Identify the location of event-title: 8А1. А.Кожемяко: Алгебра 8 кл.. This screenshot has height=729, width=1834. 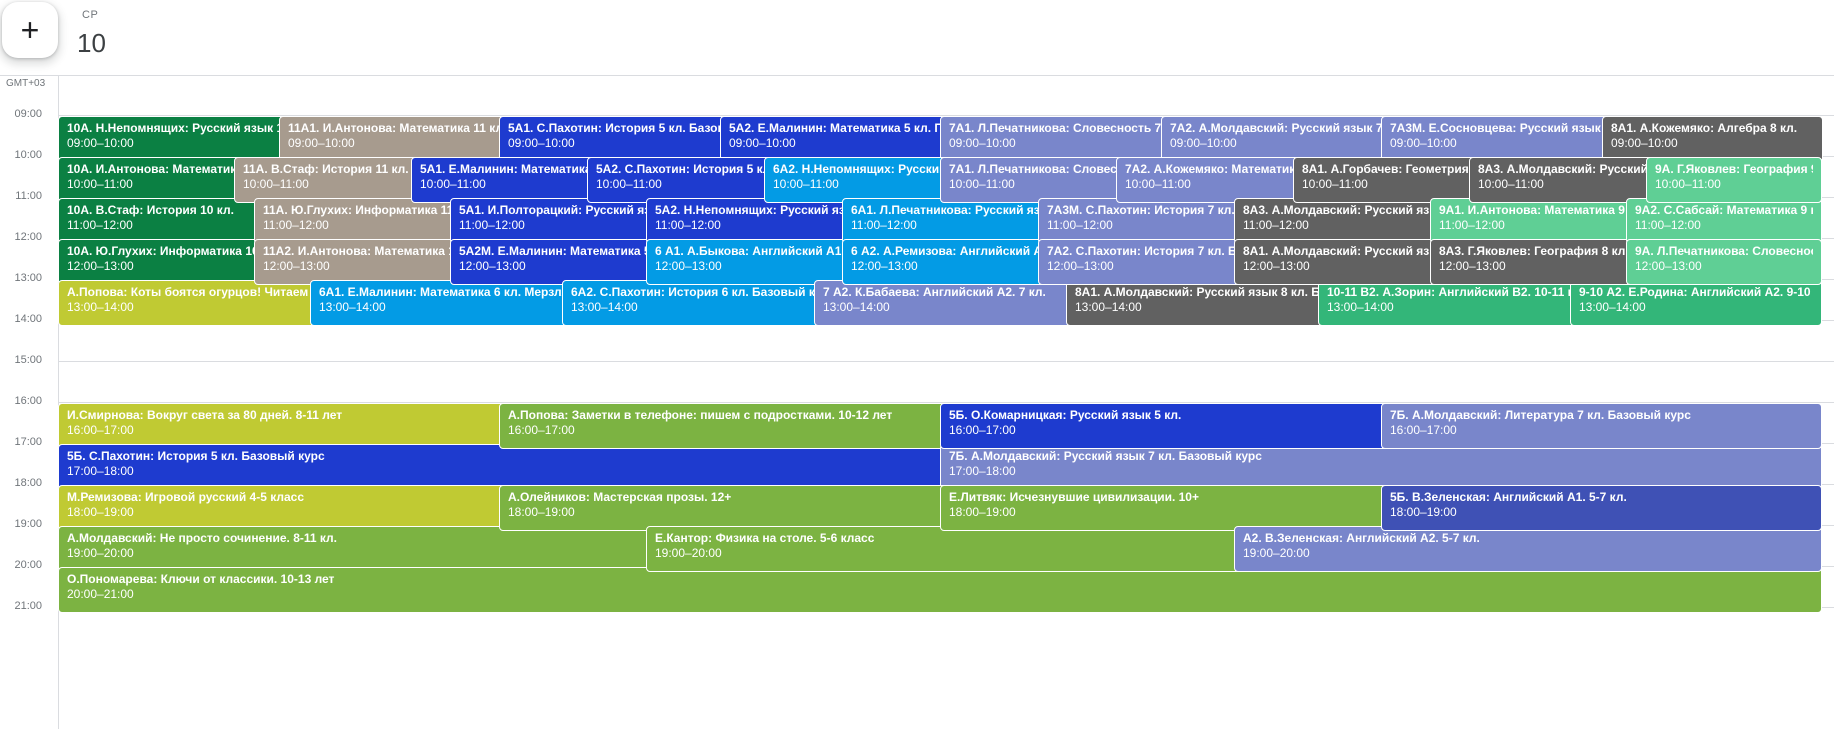
(1704, 128).